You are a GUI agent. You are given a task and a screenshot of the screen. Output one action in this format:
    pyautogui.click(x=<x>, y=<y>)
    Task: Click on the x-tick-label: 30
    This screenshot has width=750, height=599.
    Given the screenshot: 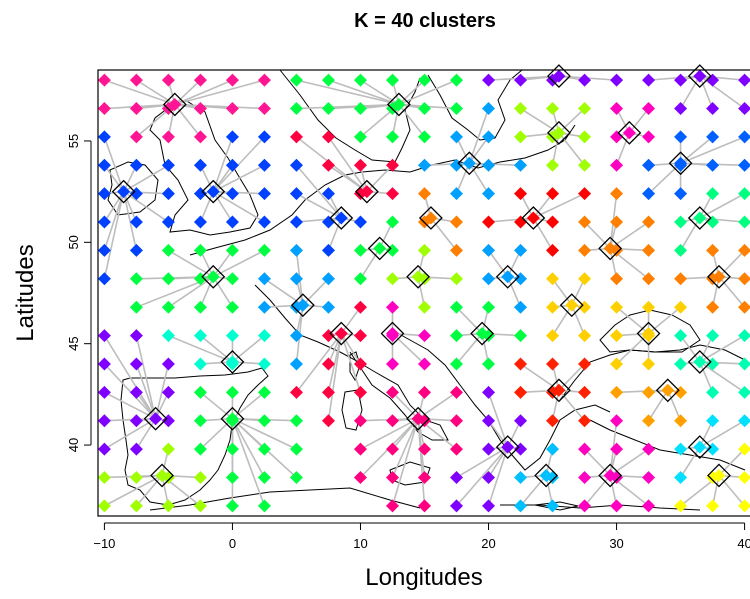 What is the action you would take?
    pyautogui.click(x=616, y=543)
    